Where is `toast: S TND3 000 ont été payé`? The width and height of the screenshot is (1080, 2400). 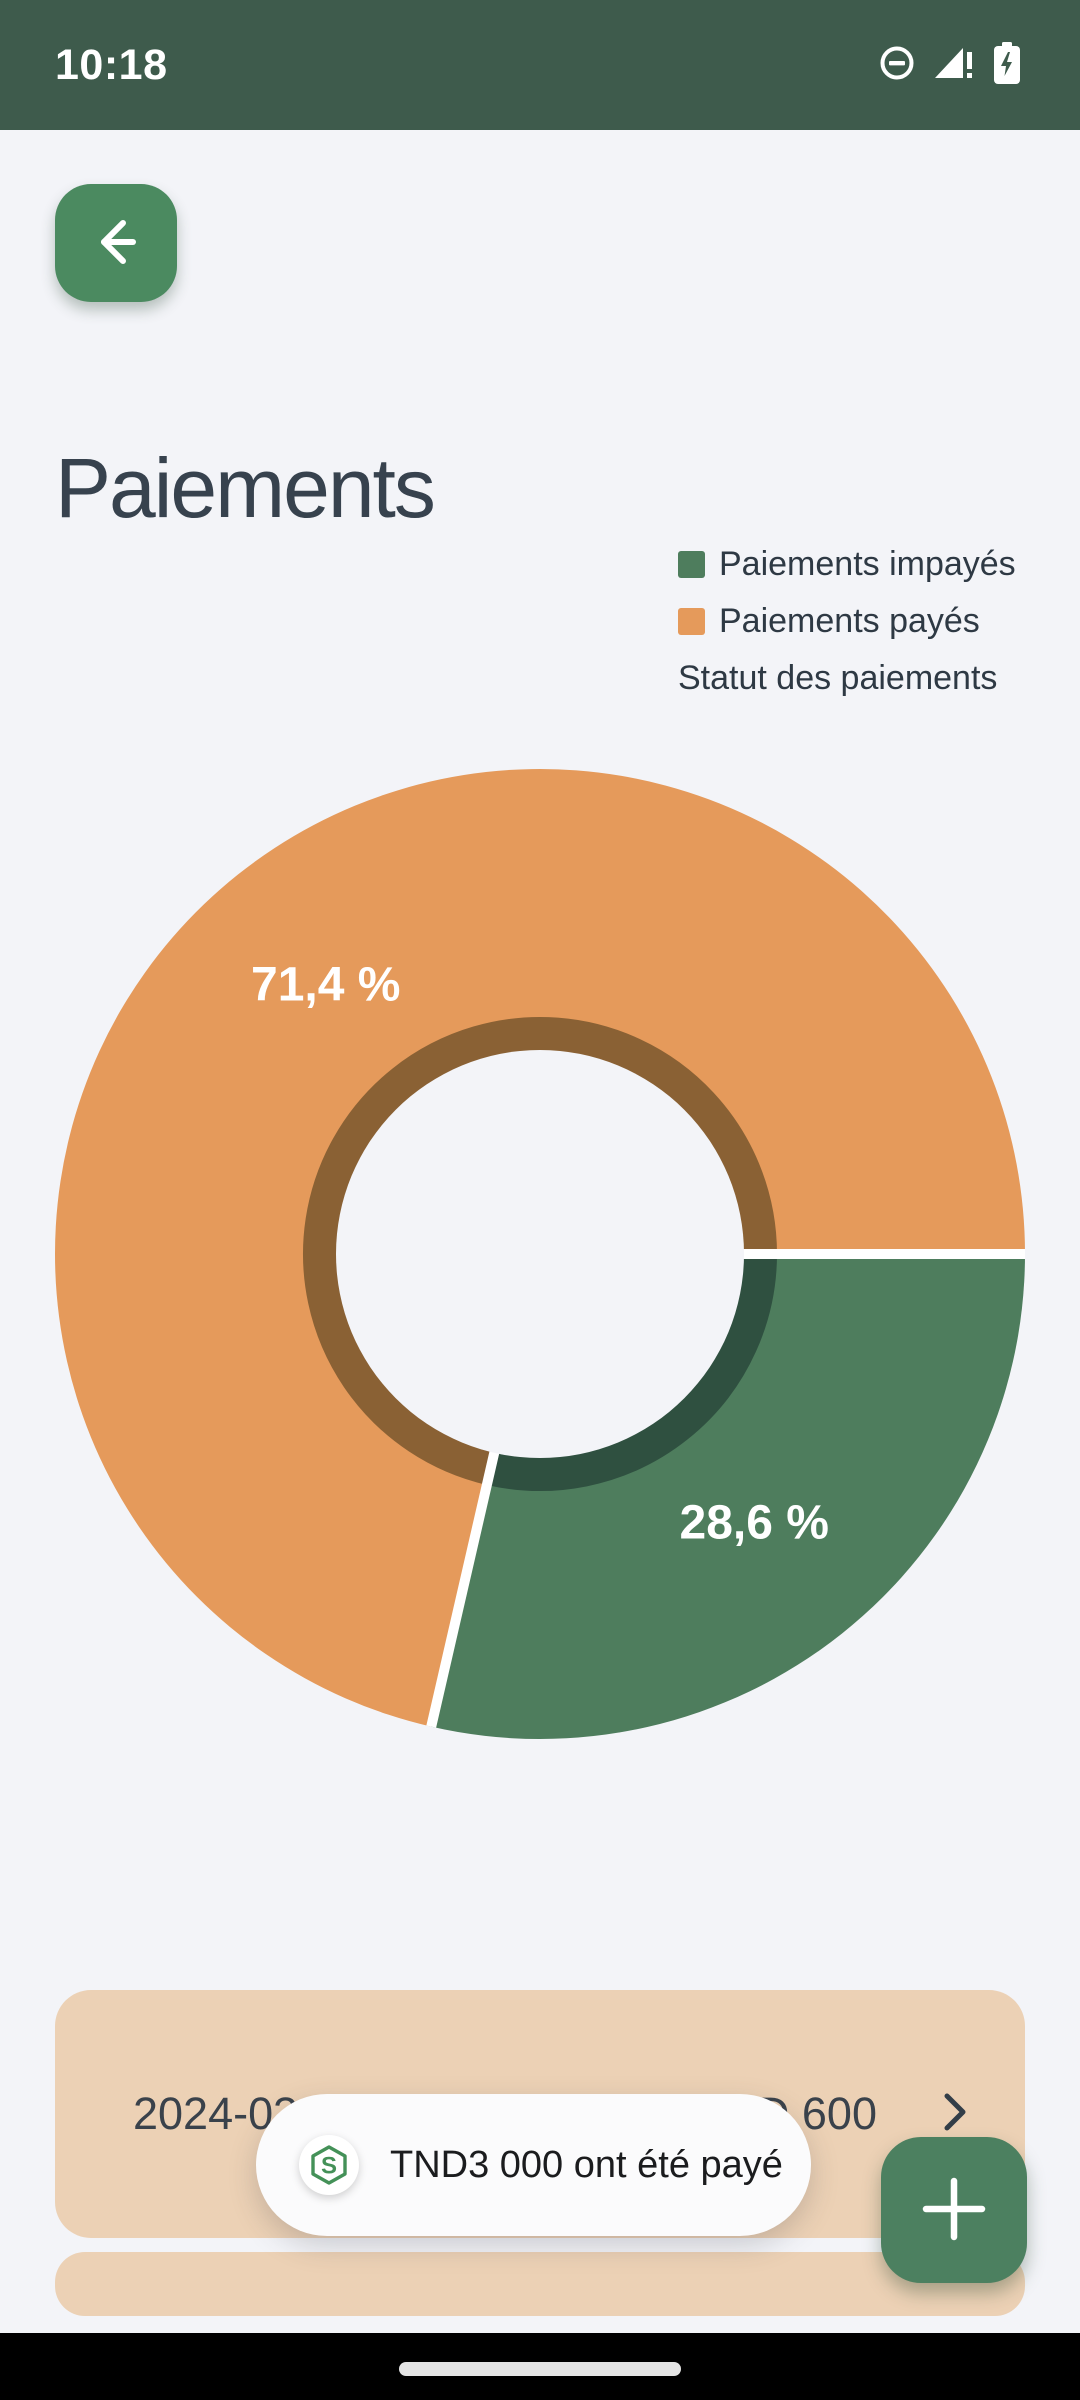 toast: S TND3 000 ont été payé is located at coordinates (533, 2165).